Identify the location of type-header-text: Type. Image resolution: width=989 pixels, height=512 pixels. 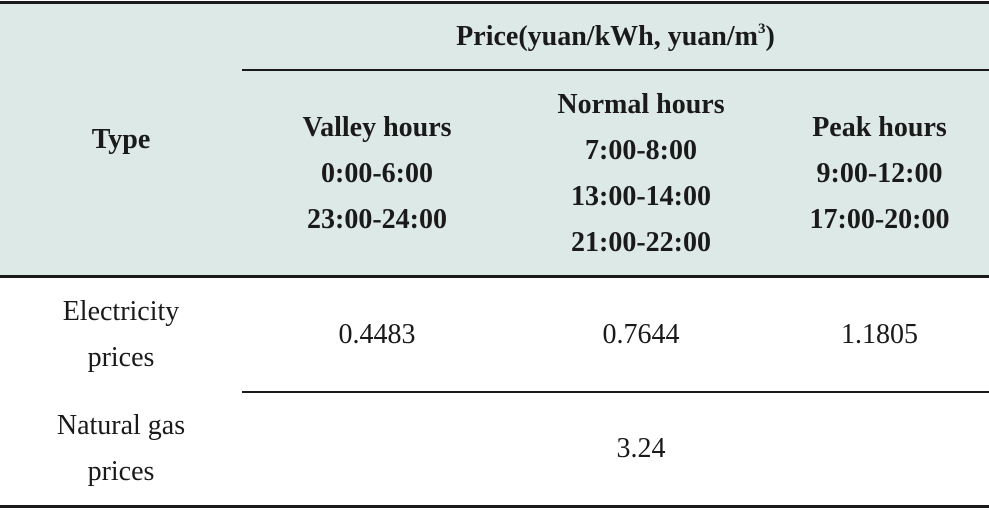
(121, 139).